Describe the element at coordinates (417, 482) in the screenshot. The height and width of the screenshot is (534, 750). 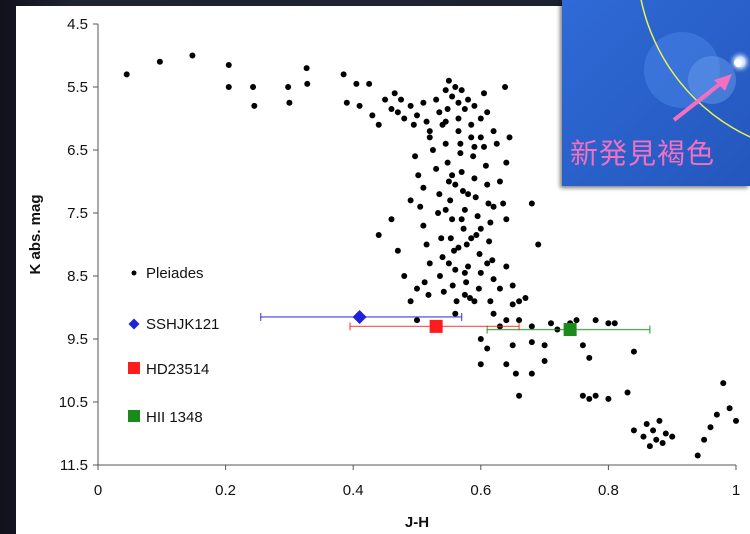
I see `x-axis-ticks: 0 0.2 0.4 0.6 0.8 1` at that location.